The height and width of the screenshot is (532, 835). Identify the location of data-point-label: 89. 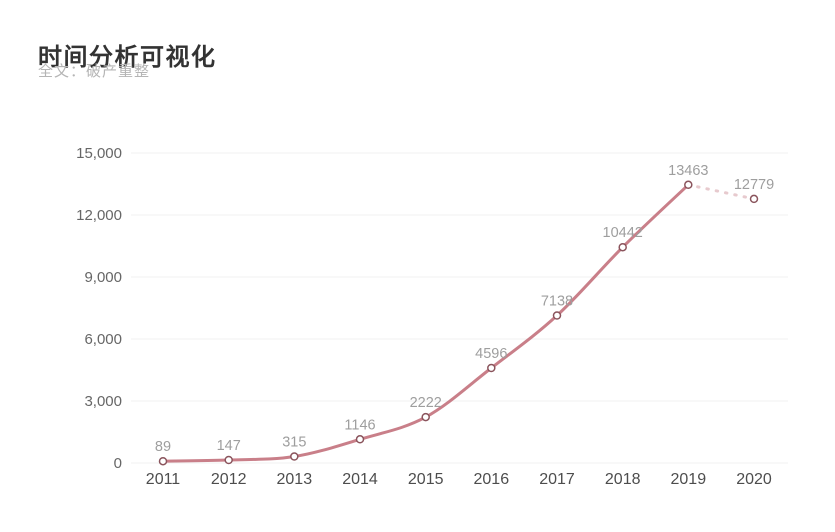
(163, 447).